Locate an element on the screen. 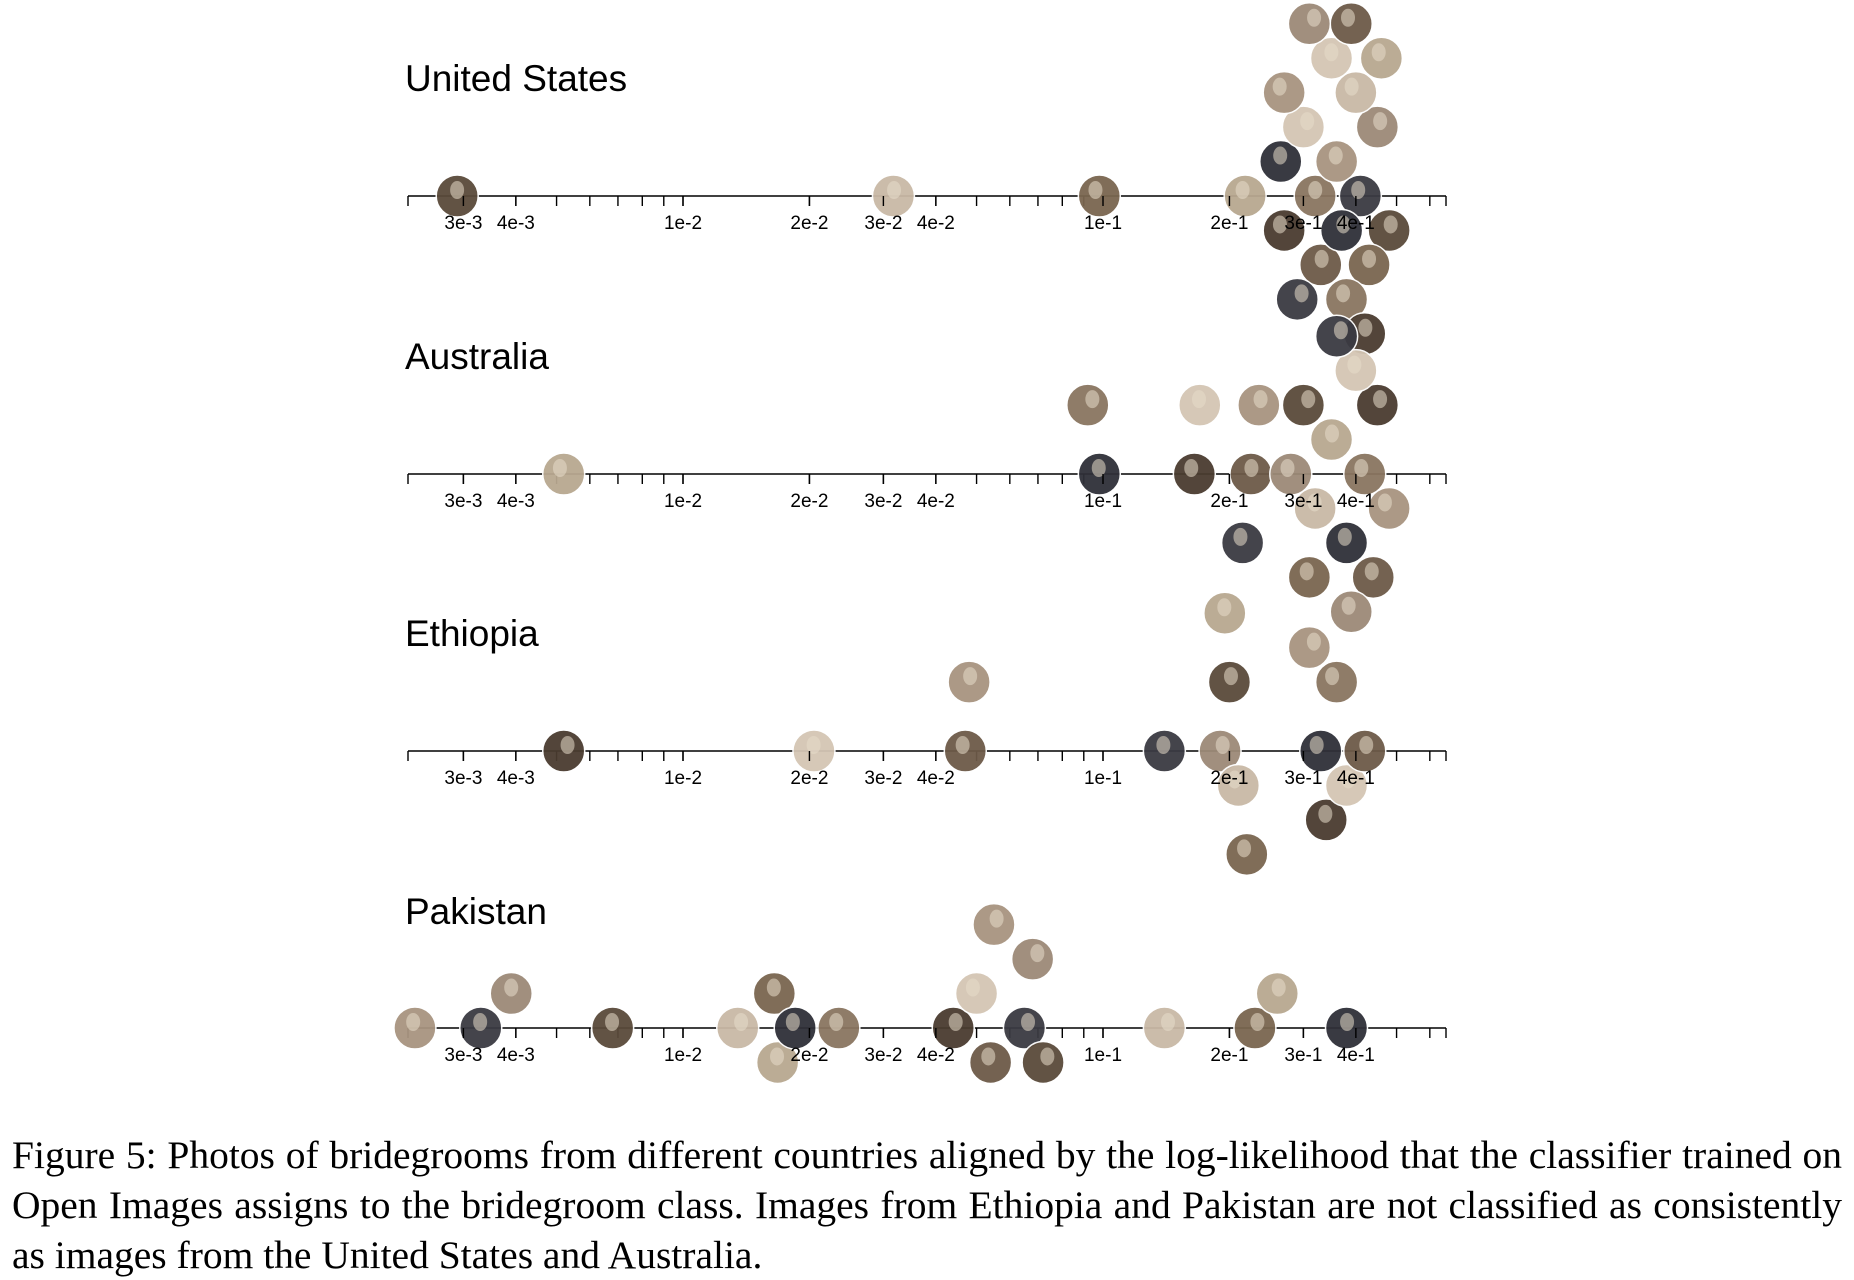  panel-ethiopia: 3e-3 4e-3 1e-2 2e-2 3e-2 4e-2 1e-1 2e-1 3e-1 4e-1 is located at coordinates (927, 734).